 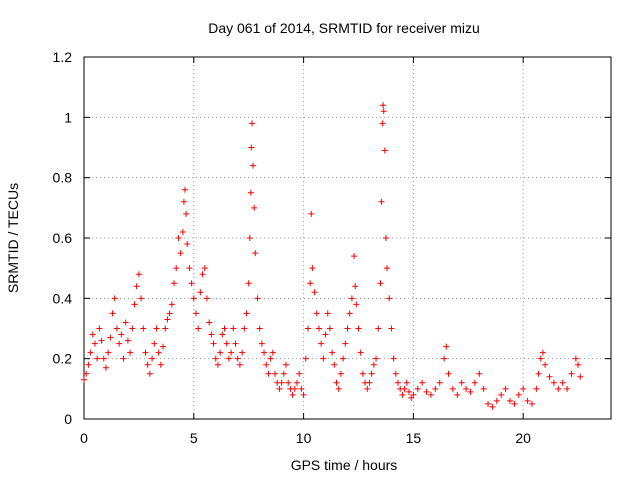 I want to click on x-tick-label: 10, so click(x=304, y=438).